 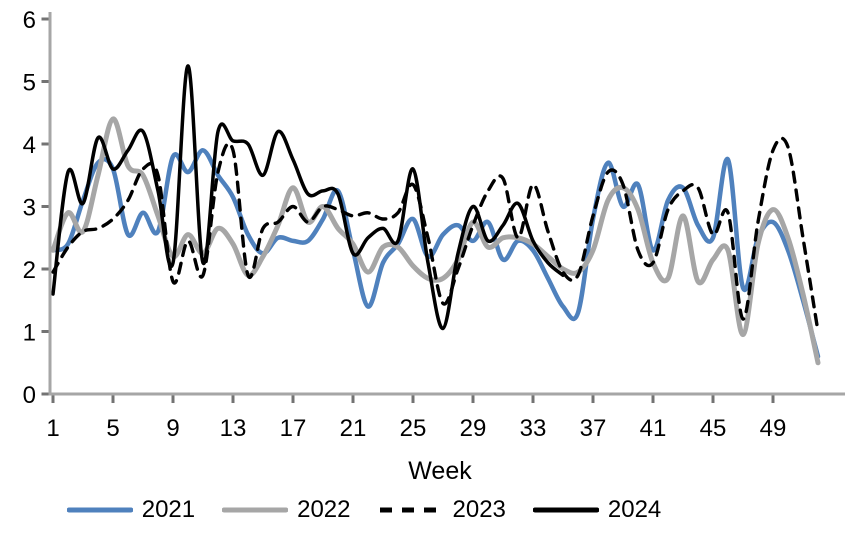 I want to click on x-tick-label: 1, so click(x=52, y=428).